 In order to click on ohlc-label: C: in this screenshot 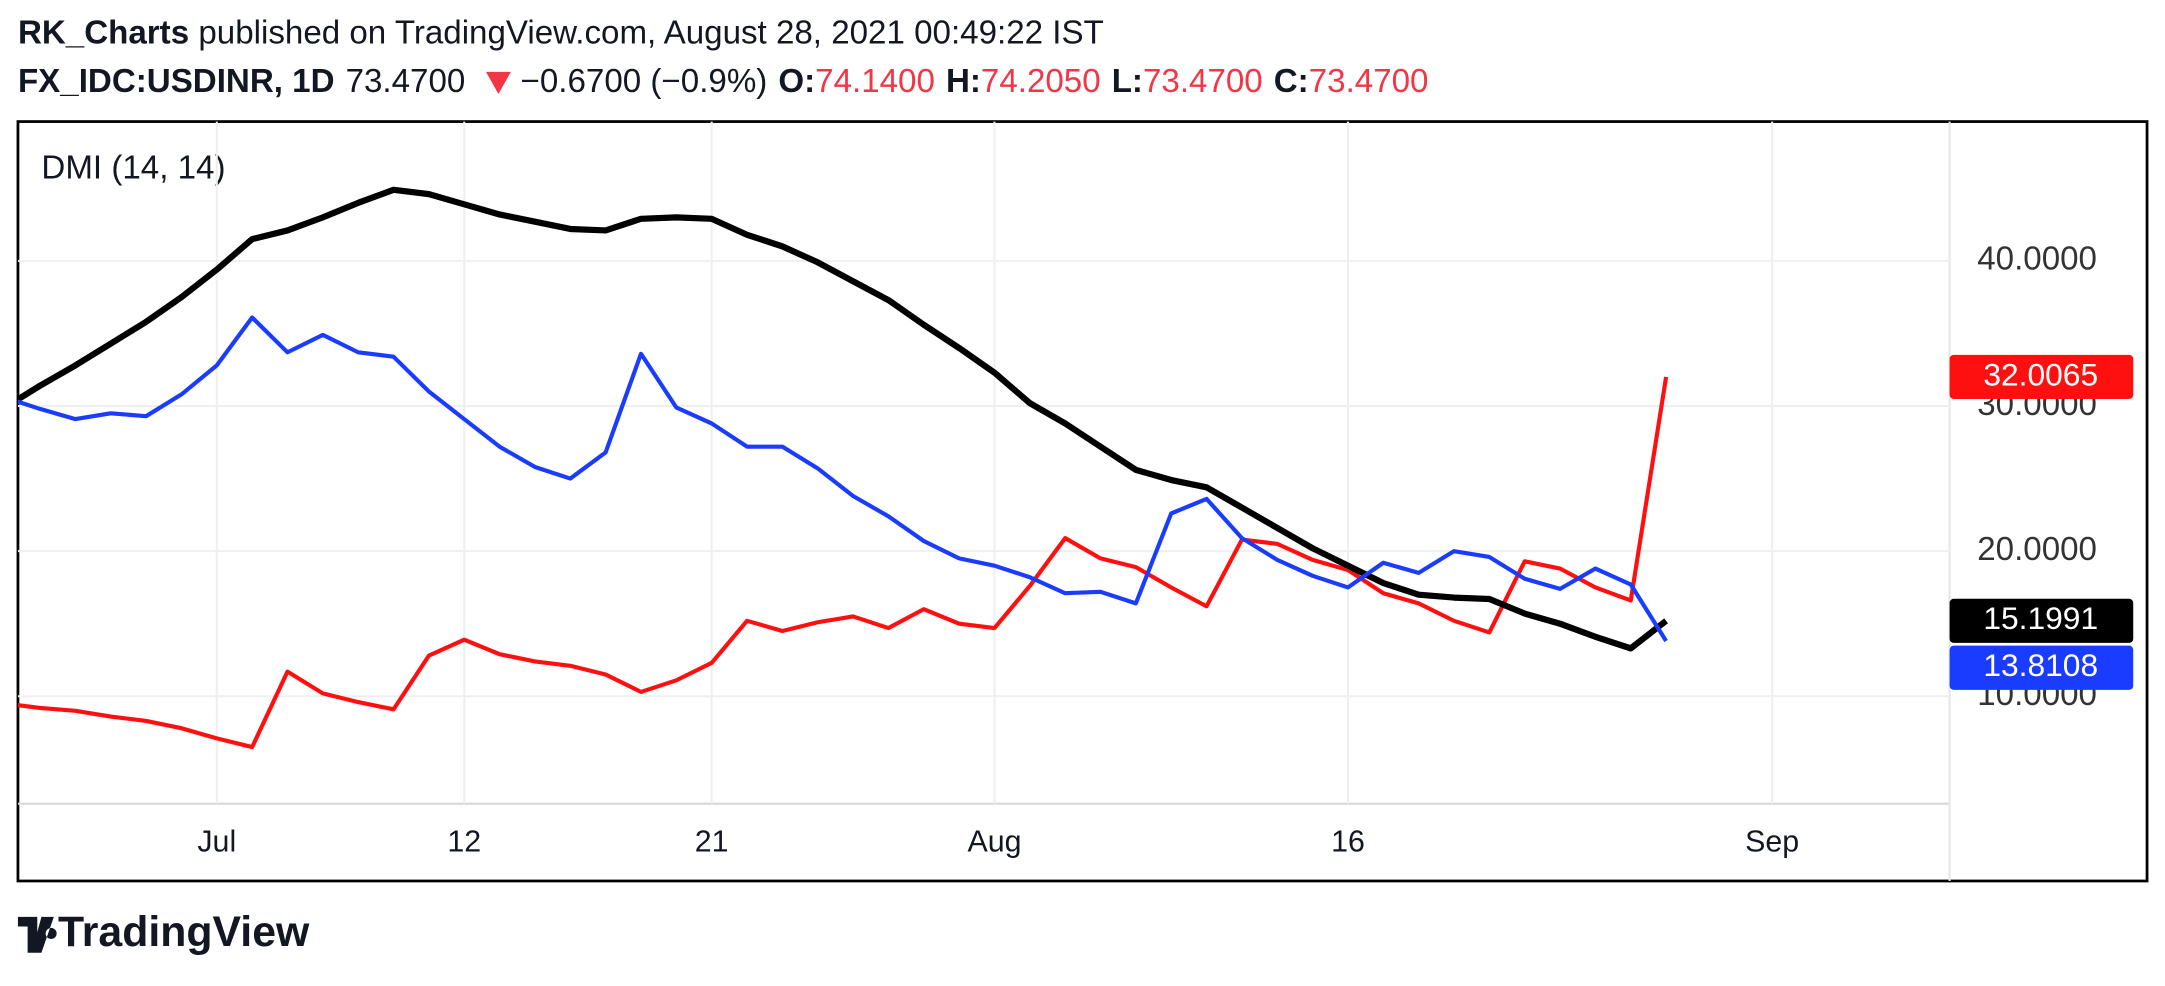, I will do `click(1291, 81)`.